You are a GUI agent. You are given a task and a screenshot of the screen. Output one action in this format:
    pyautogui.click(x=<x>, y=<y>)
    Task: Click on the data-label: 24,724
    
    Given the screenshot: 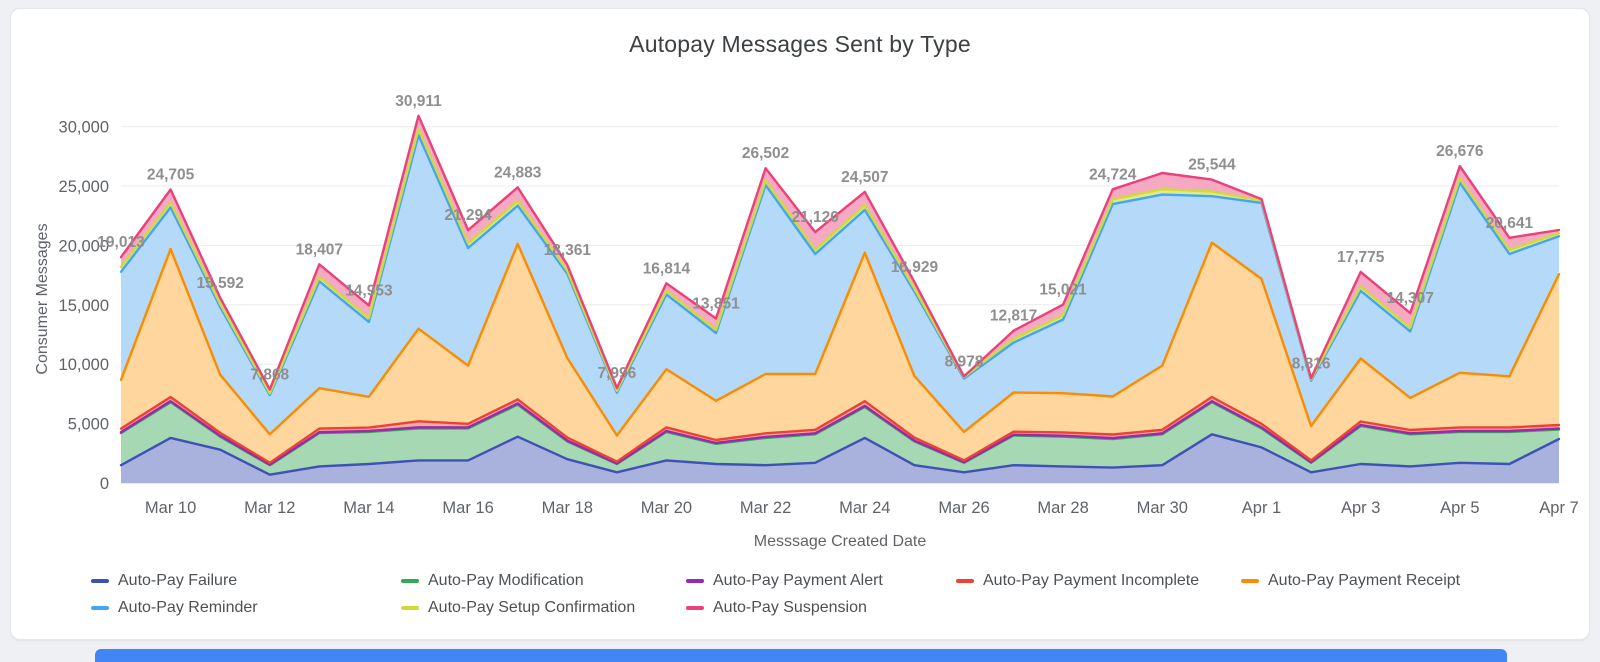 What is the action you would take?
    pyautogui.click(x=1113, y=174)
    